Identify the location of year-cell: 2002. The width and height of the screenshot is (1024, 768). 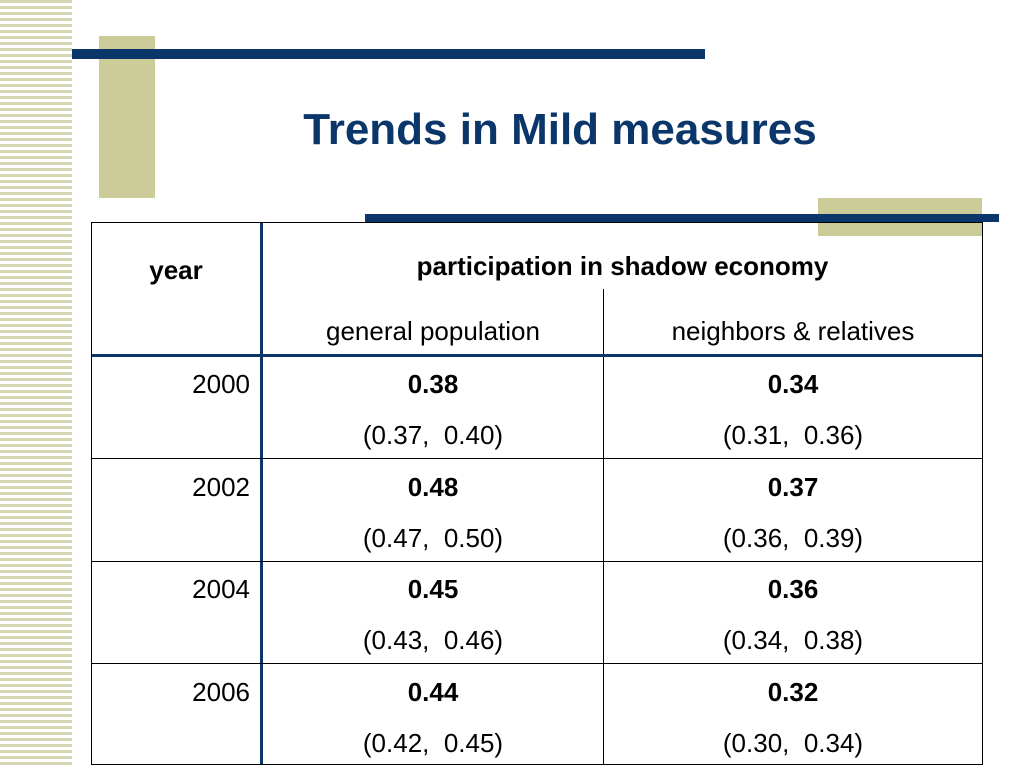
(221, 487).